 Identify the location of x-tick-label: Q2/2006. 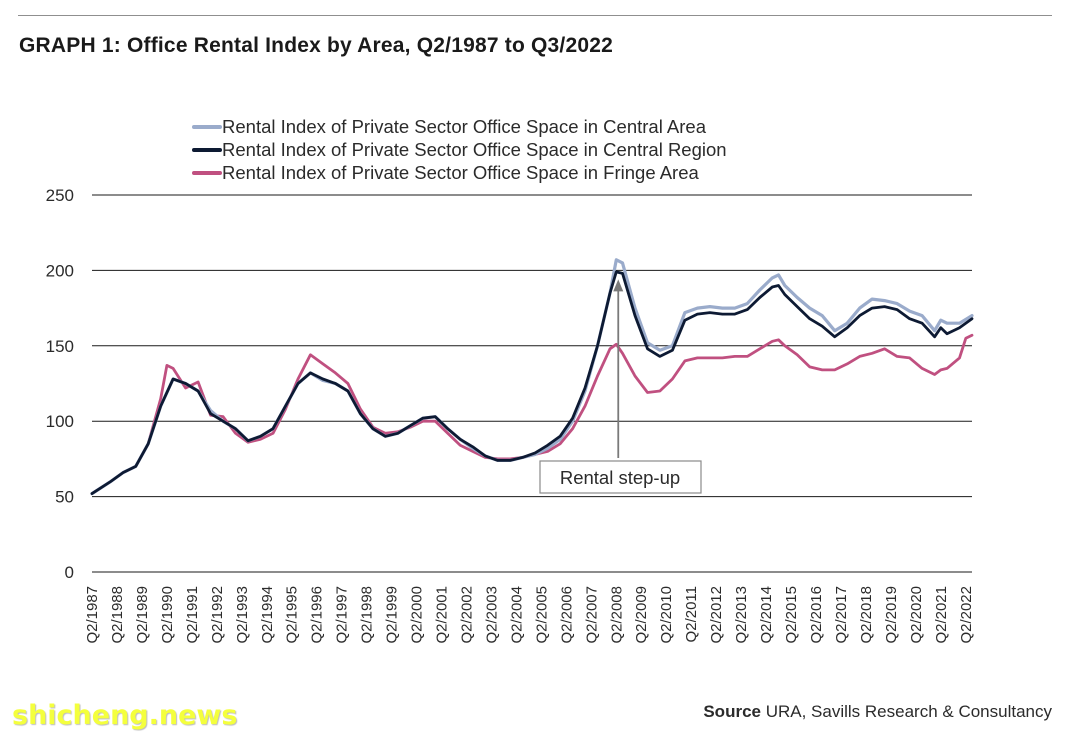
(566, 615).